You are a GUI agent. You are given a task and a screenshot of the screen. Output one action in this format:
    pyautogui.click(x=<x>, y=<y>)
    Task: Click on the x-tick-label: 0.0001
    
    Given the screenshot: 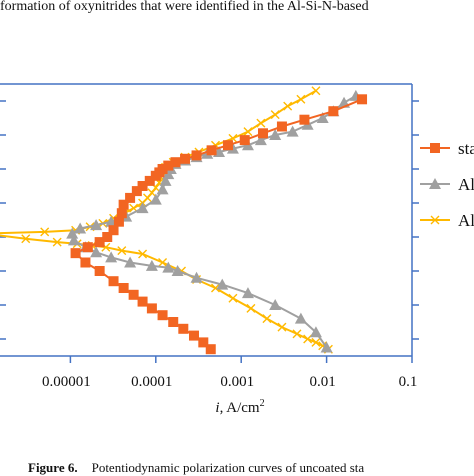 What is the action you would take?
    pyautogui.click(x=151, y=382)
    